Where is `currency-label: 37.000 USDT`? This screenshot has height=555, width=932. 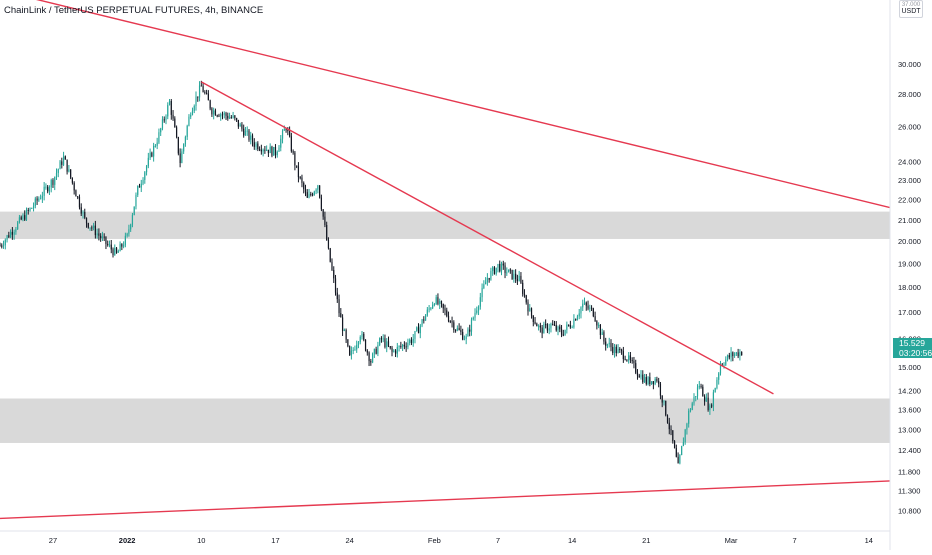 currency-label: 37.000 USDT is located at coordinates (911, 9).